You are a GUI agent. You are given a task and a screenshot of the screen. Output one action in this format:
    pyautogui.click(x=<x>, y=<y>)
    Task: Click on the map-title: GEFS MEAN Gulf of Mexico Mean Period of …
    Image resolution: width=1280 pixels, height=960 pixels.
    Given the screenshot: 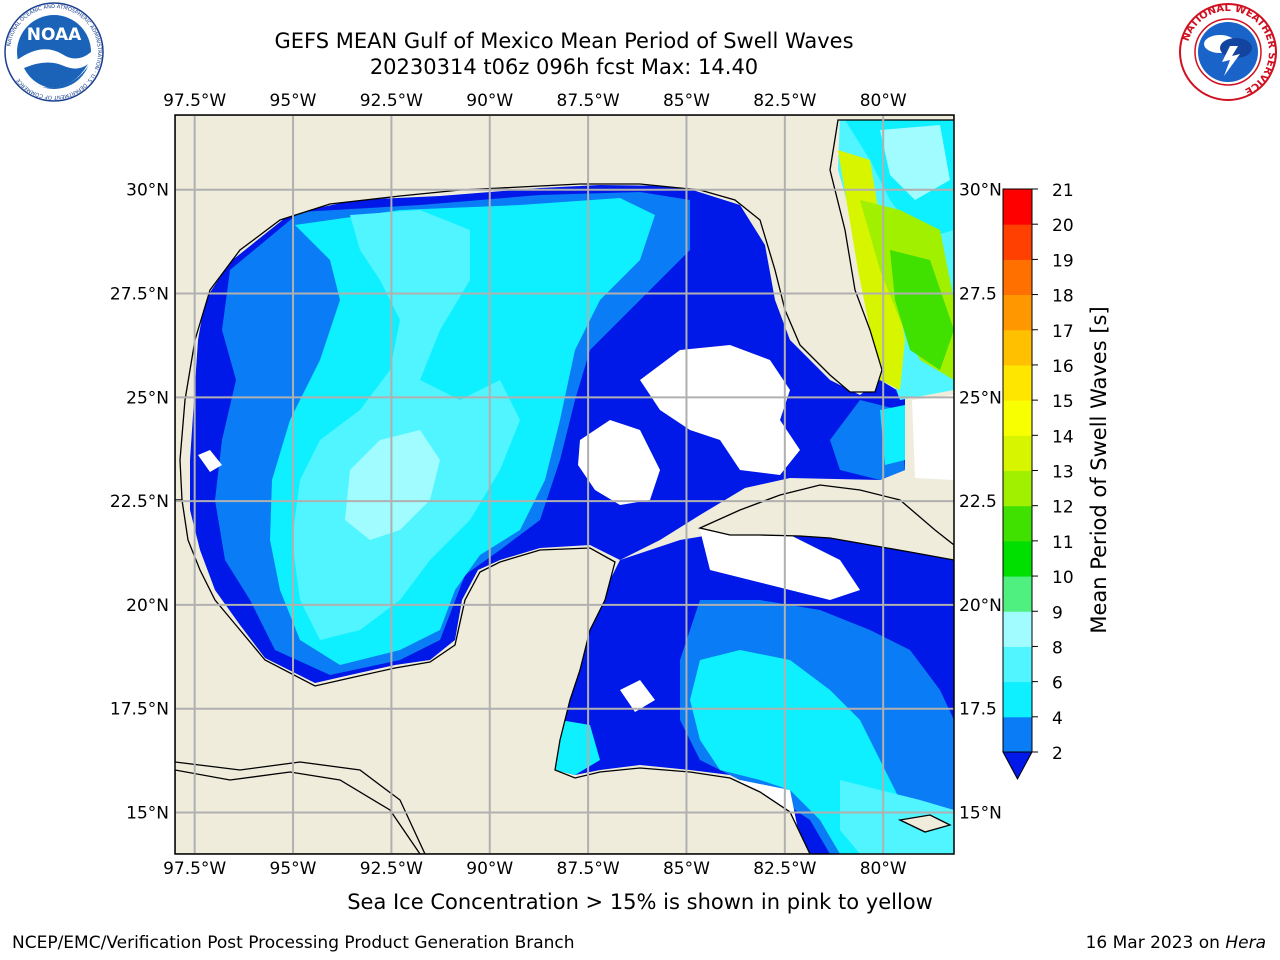 What is the action you would take?
    pyautogui.click(x=564, y=41)
    